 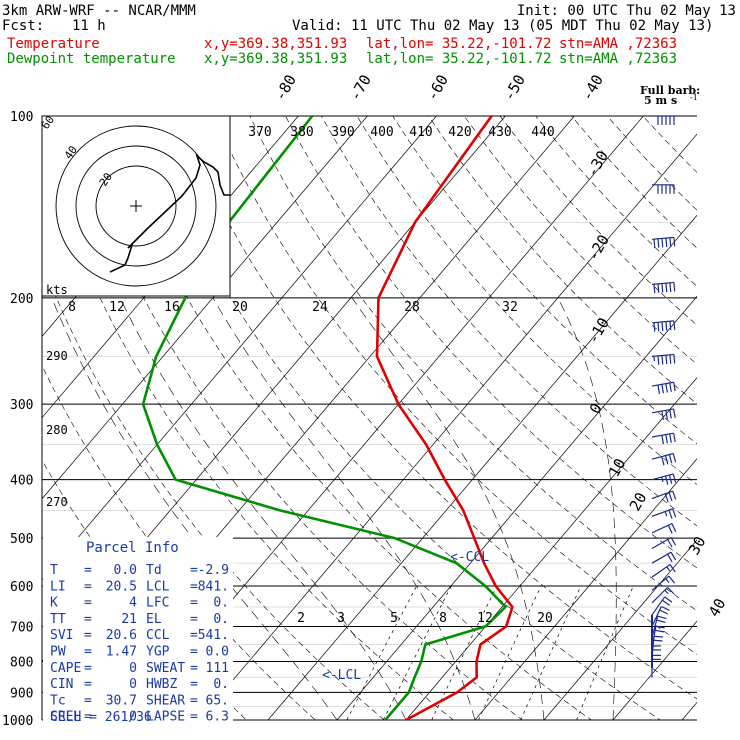 What do you see at coordinates (394, 618) in the screenshot?
I see `mixing-ratio-label: 5` at bounding box center [394, 618].